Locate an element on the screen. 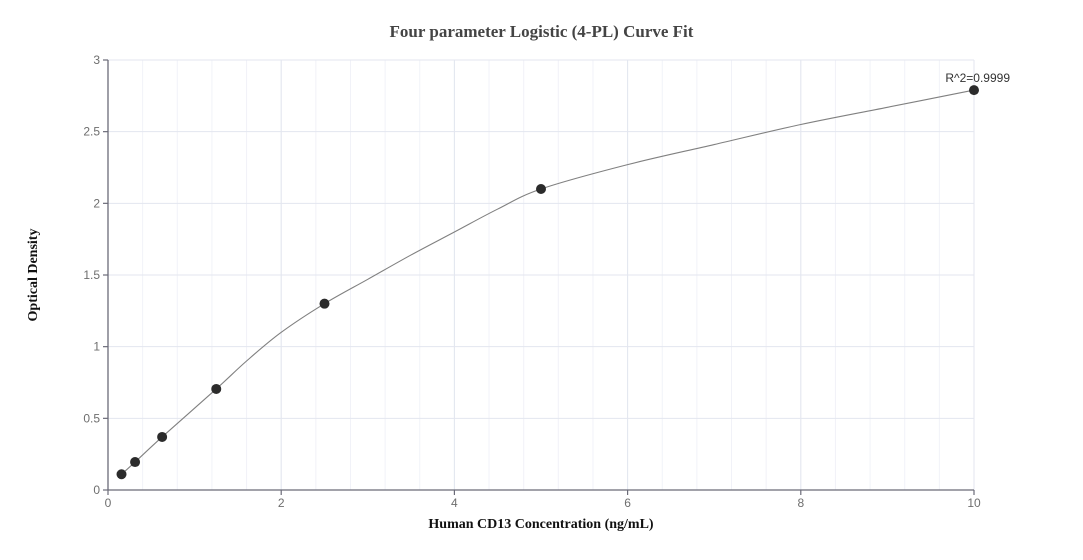 This screenshot has height=560, width=1083. y-tick-label: 1 is located at coordinates (96, 347).